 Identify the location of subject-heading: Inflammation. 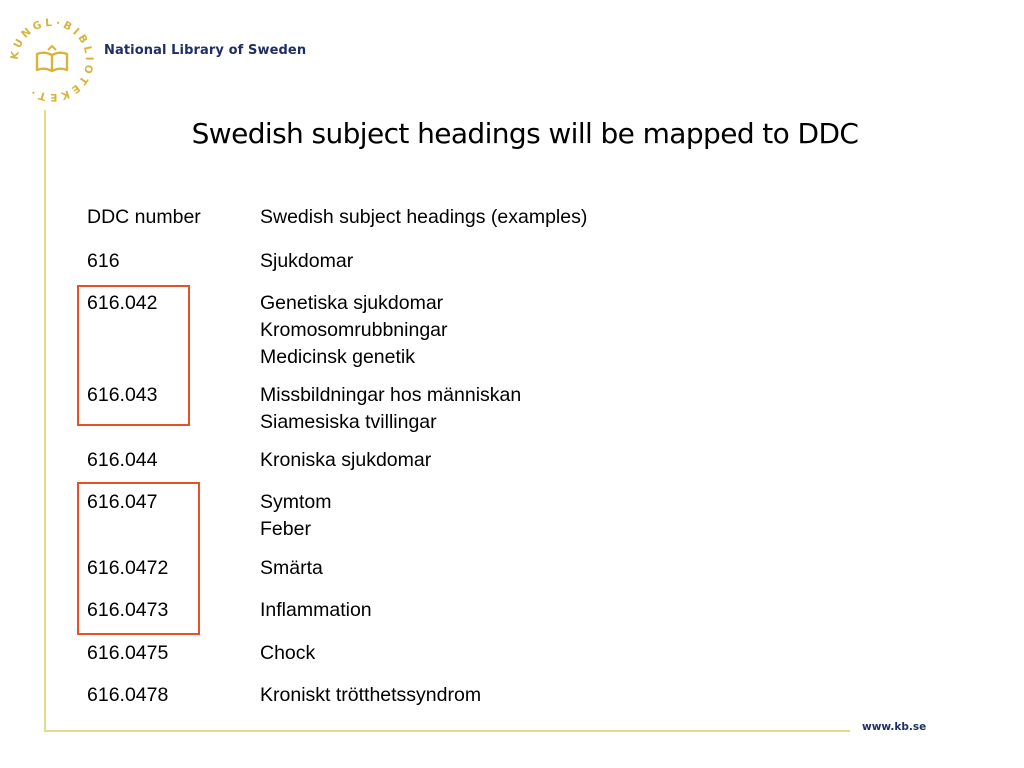
(316, 610).